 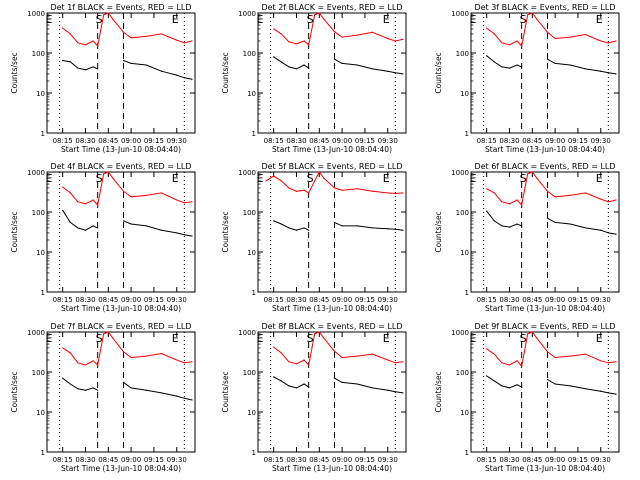 I want to click on marker-label: S, so click(x=310, y=178).